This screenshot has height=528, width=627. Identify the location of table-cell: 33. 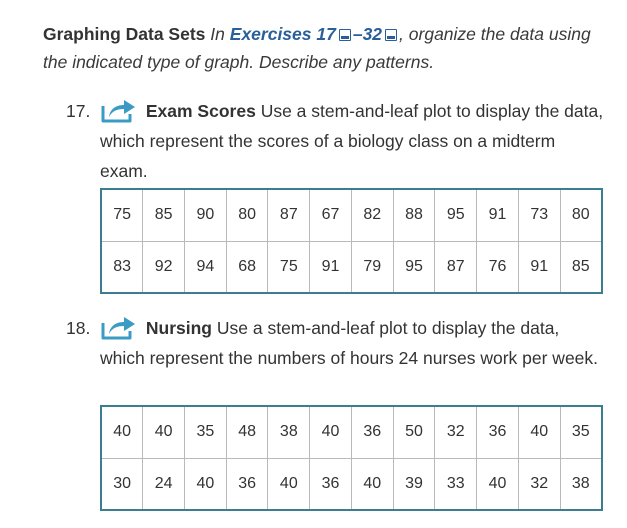
(456, 484).